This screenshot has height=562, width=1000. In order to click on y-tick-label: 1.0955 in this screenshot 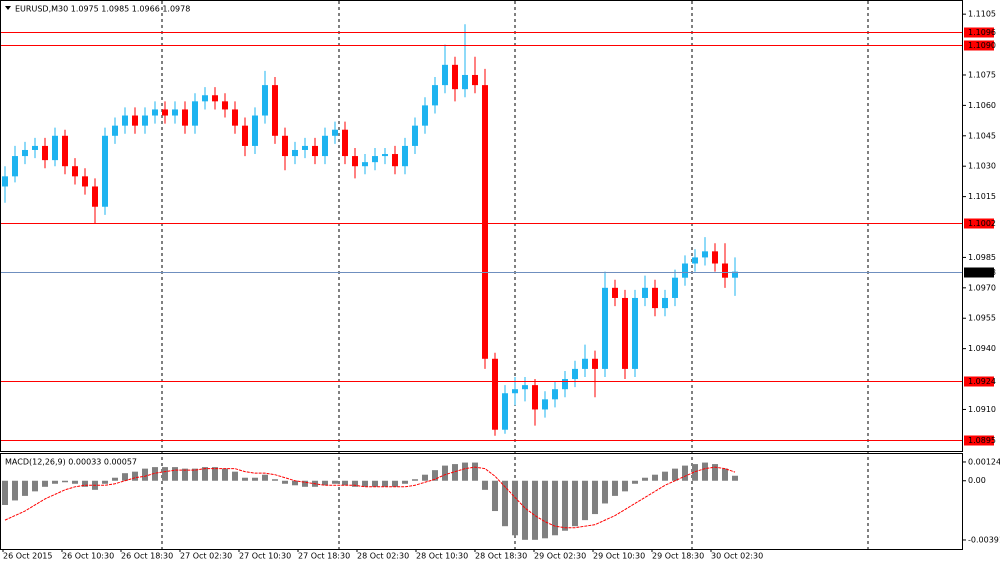, I will do `click(982, 318)`.